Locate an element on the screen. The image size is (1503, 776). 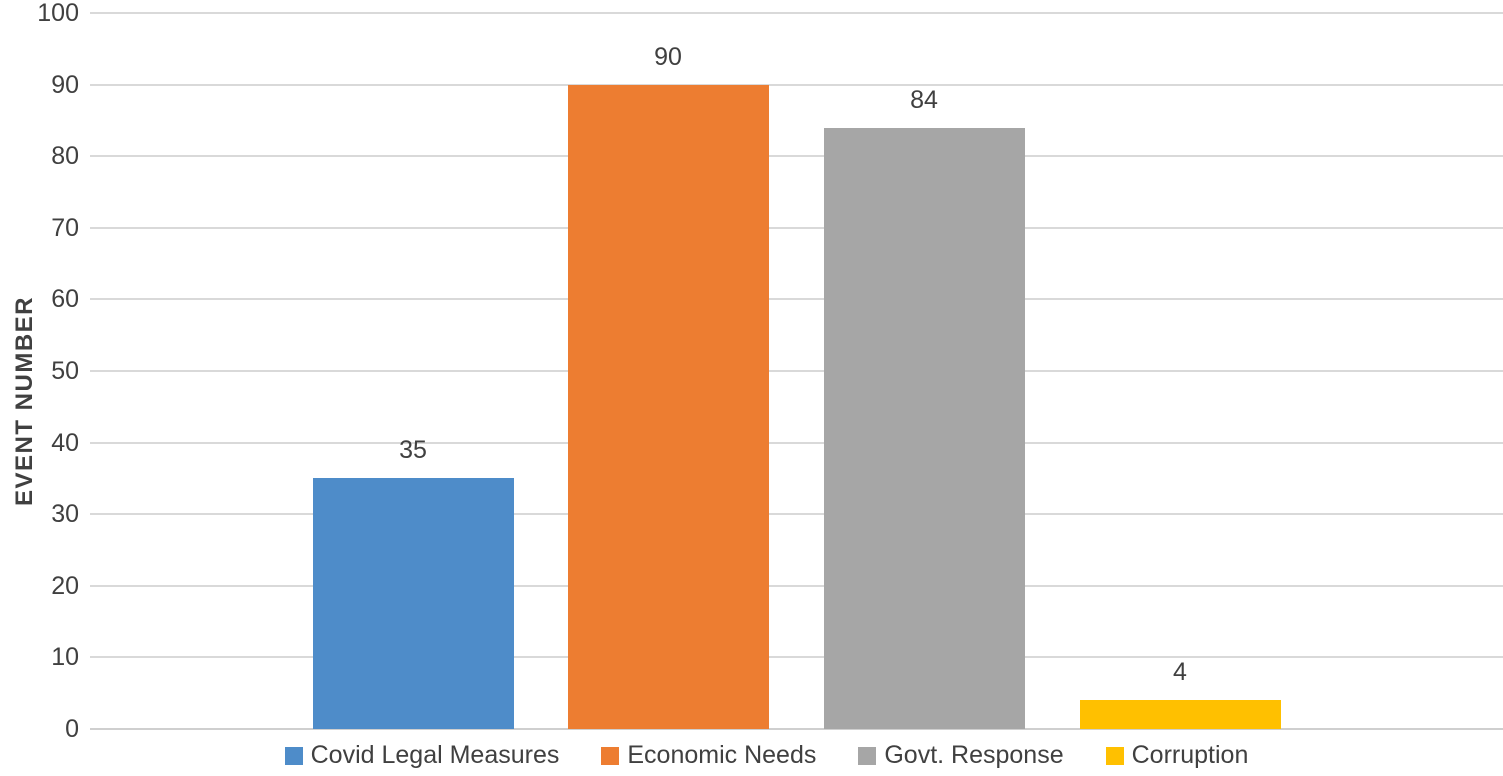
y-tick-label-70: 70 is located at coordinates (65, 227).